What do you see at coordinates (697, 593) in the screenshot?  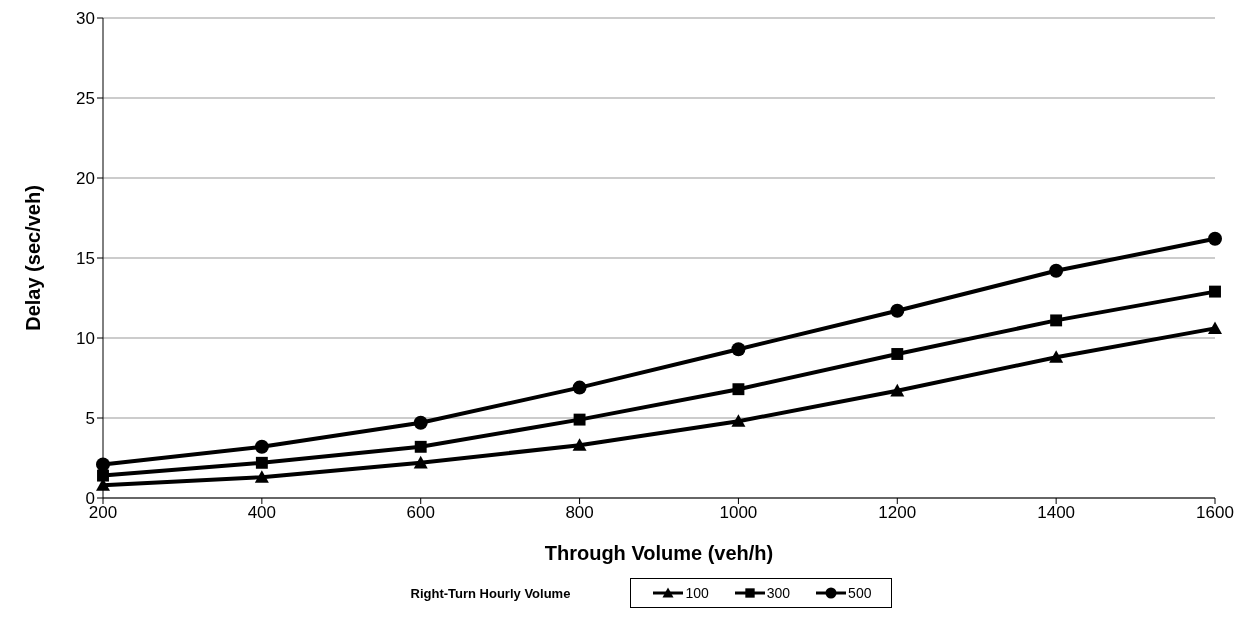 I see `legend-label: 100` at bounding box center [697, 593].